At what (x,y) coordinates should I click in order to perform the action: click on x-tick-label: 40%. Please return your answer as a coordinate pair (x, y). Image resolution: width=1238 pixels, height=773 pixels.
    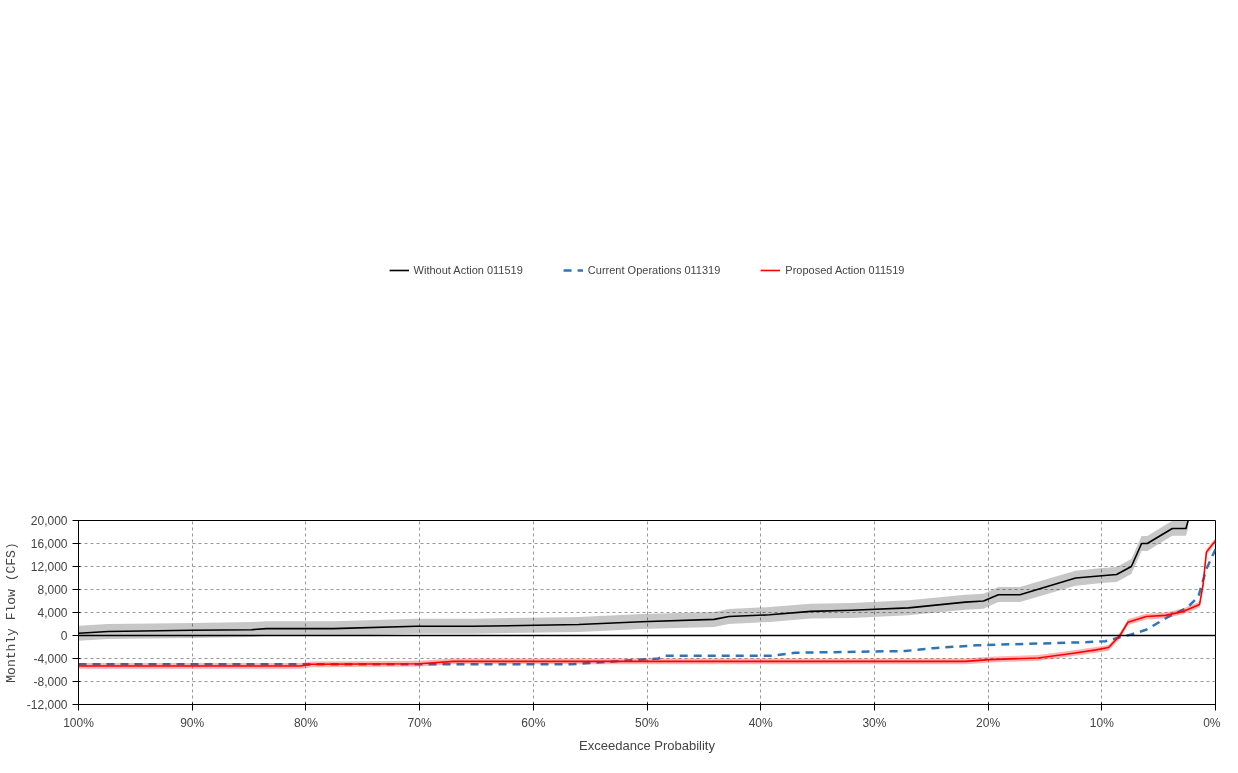
    Looking at the image, I should click on (761, 722).